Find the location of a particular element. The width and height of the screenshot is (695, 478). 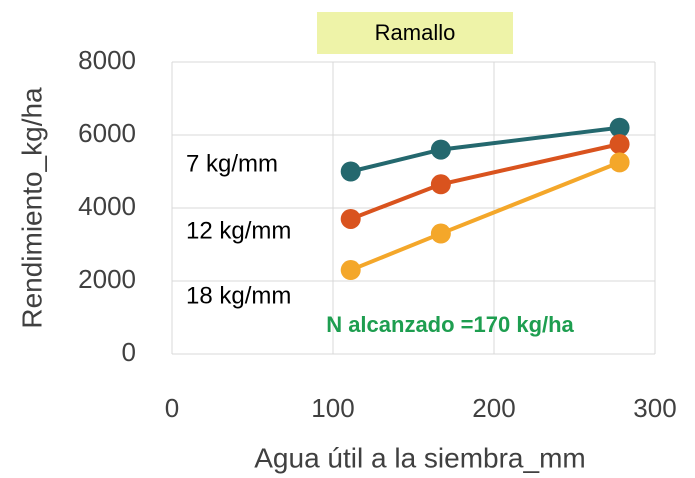

y-tick-label: 2000 is located at coordinates (107, 279).